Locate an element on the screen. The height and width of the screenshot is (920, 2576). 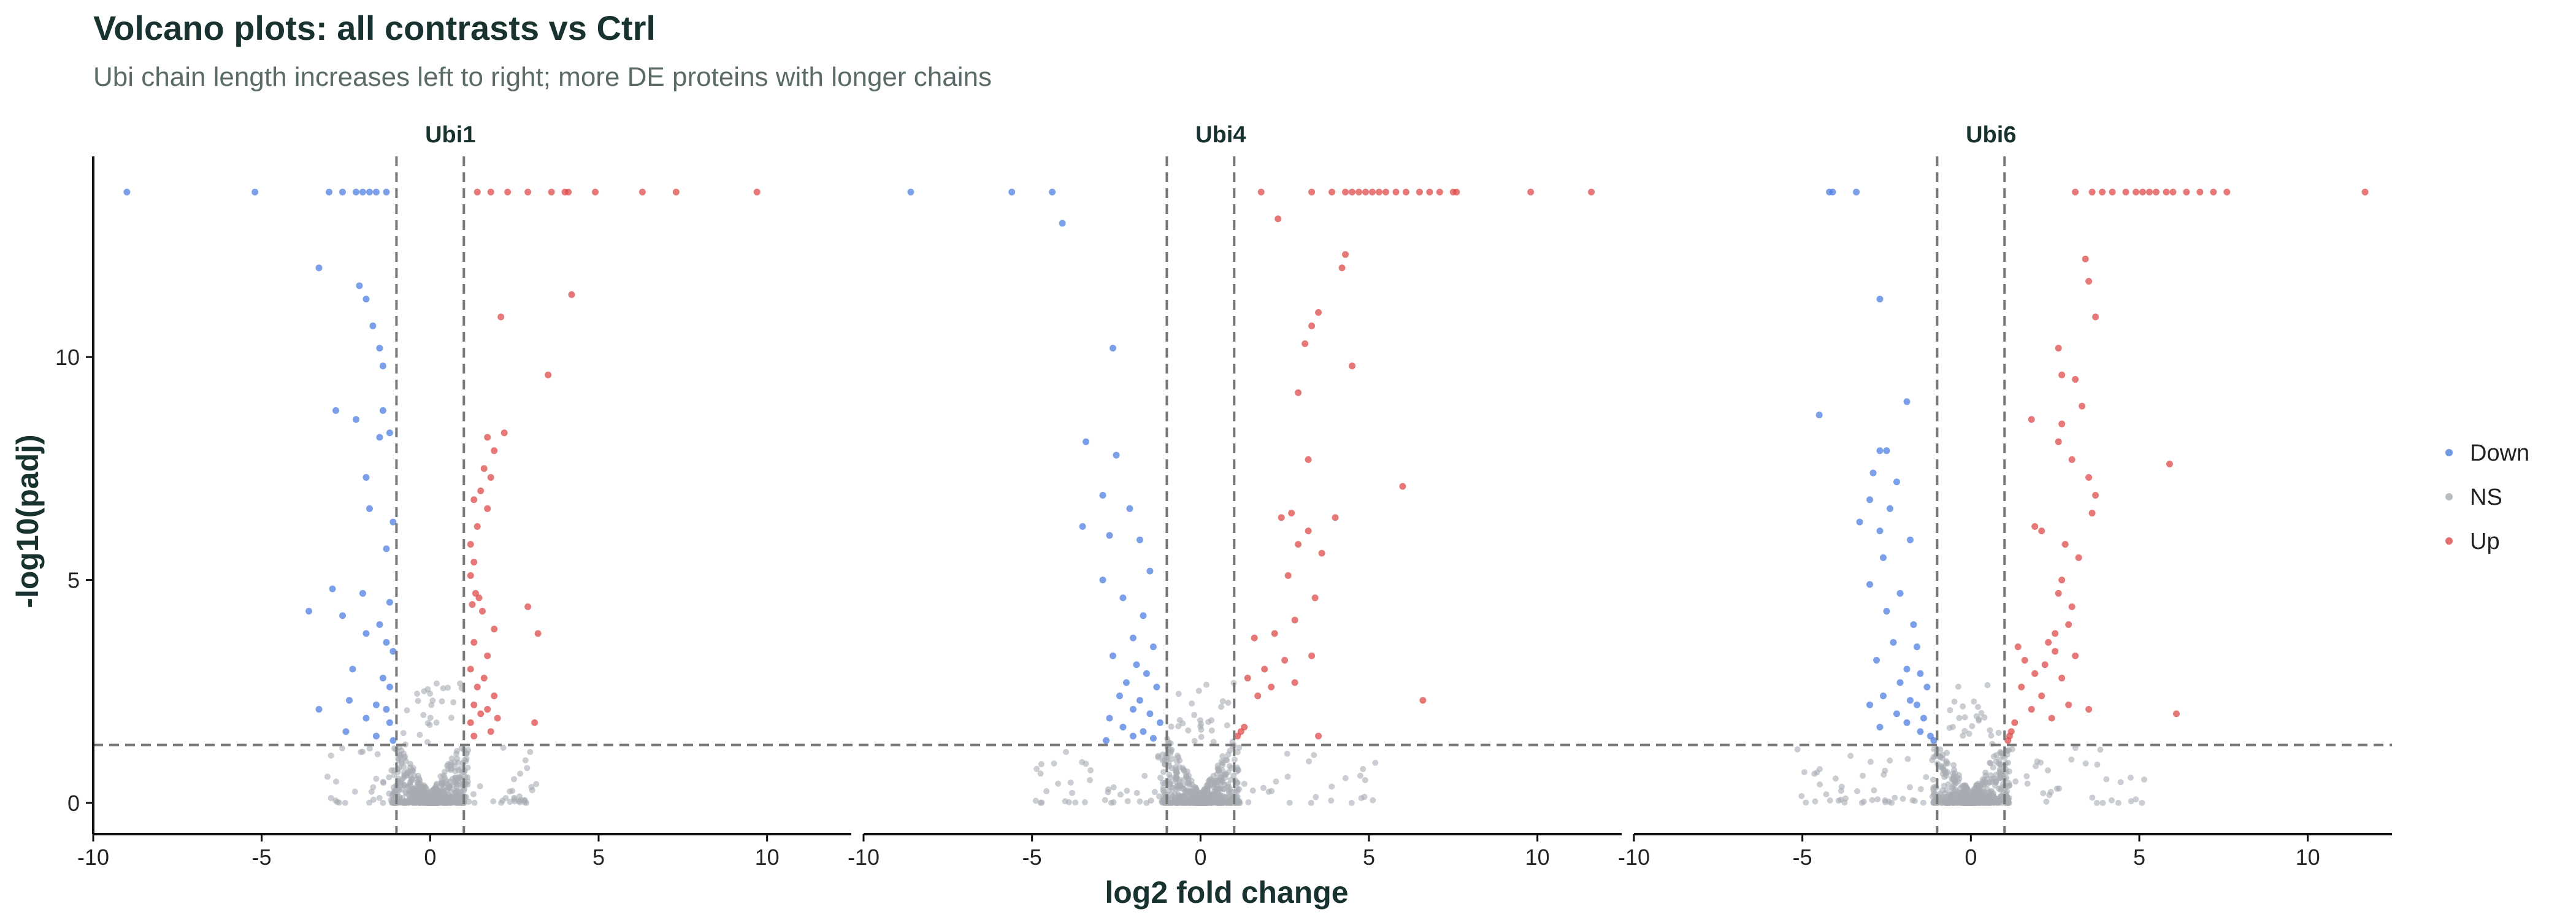
legend-label-ns: NS is located at coordinates (2486, 497).